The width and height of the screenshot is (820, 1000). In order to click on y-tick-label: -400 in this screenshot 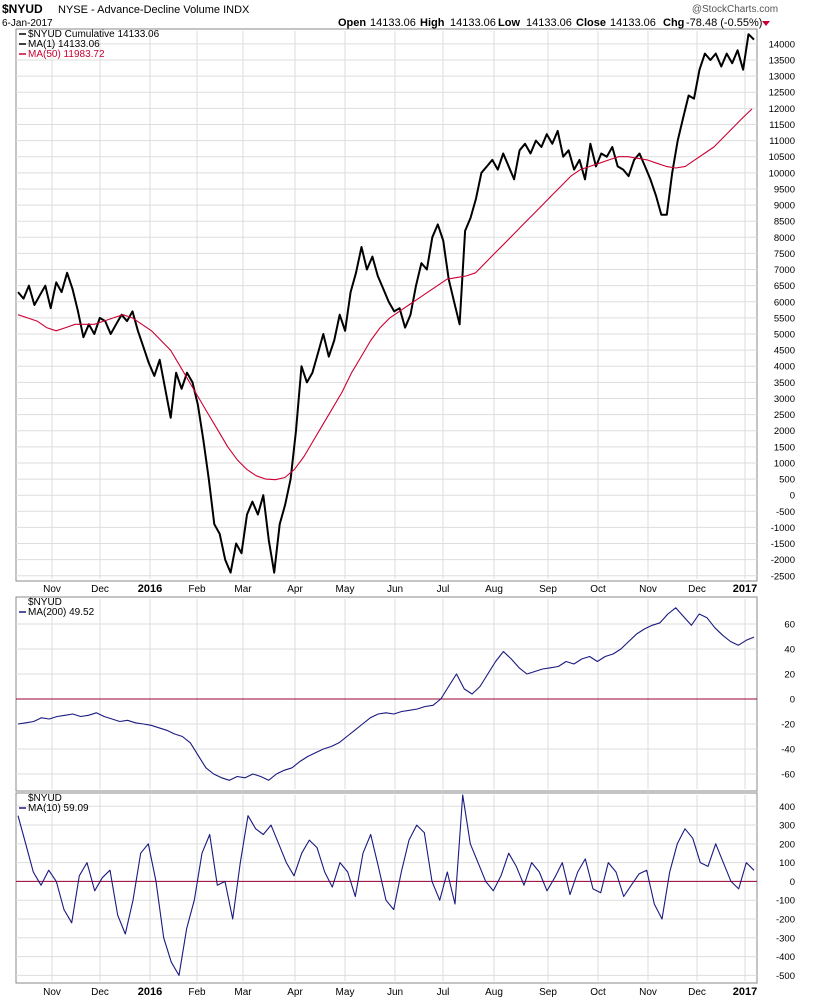, I will do `click(785, 957)`.